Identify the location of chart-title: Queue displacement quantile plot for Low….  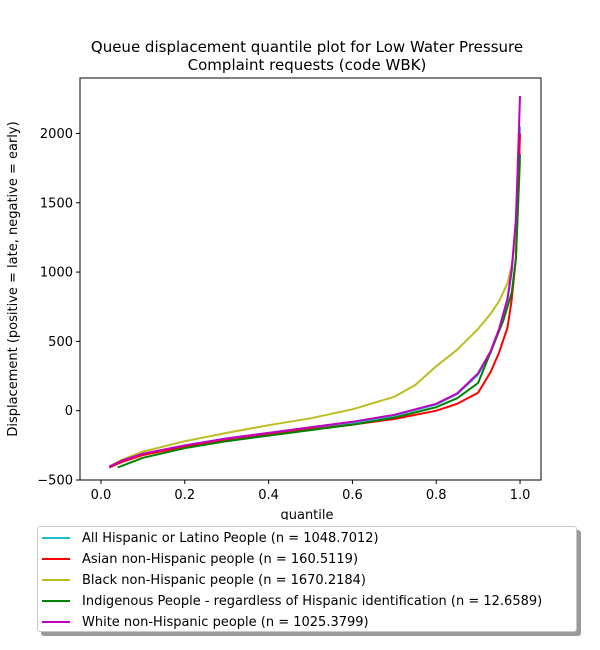
(307, 56).